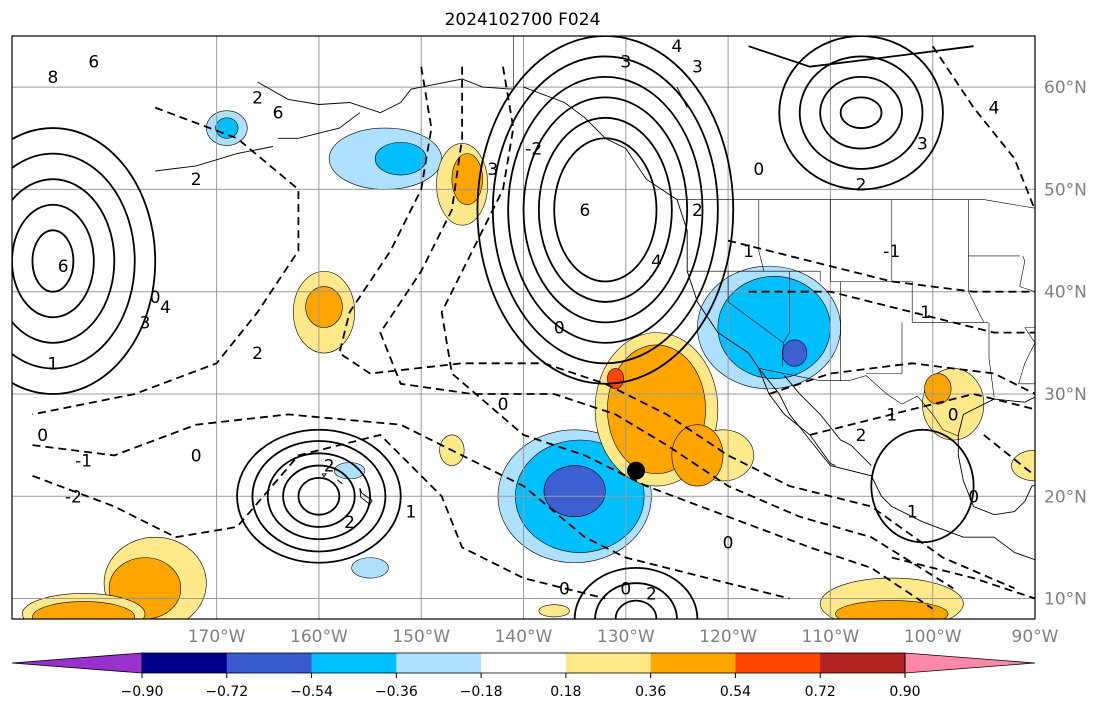  Describe the element at coordinates (1065, 395) in the screenshot. I see `latitude-tick-label: 30°N` at that location.